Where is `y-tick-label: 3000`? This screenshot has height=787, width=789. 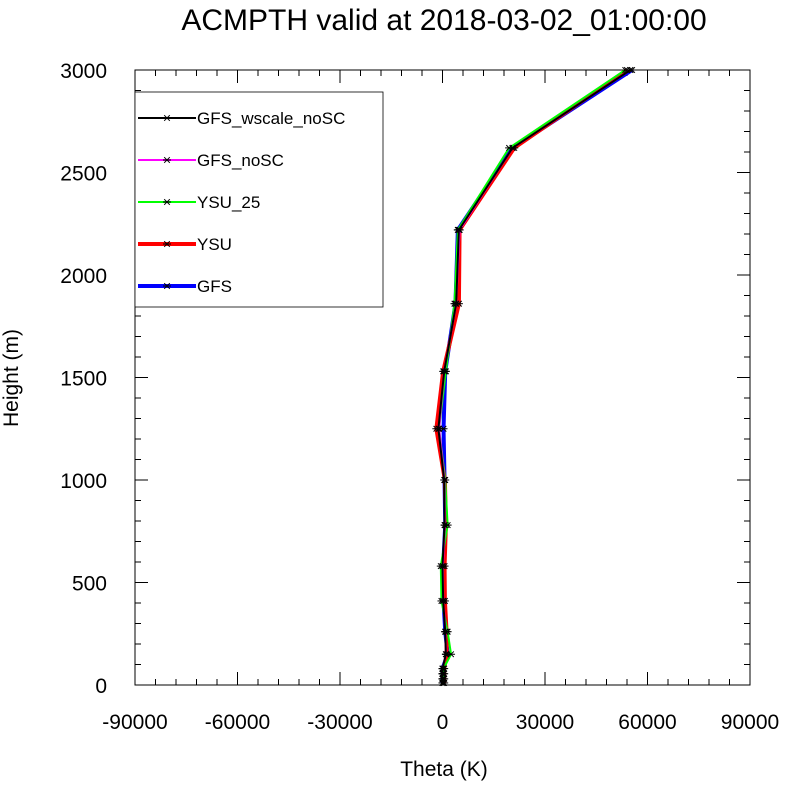
y-tick-label: 3000 is located at coordinates (83, 71).